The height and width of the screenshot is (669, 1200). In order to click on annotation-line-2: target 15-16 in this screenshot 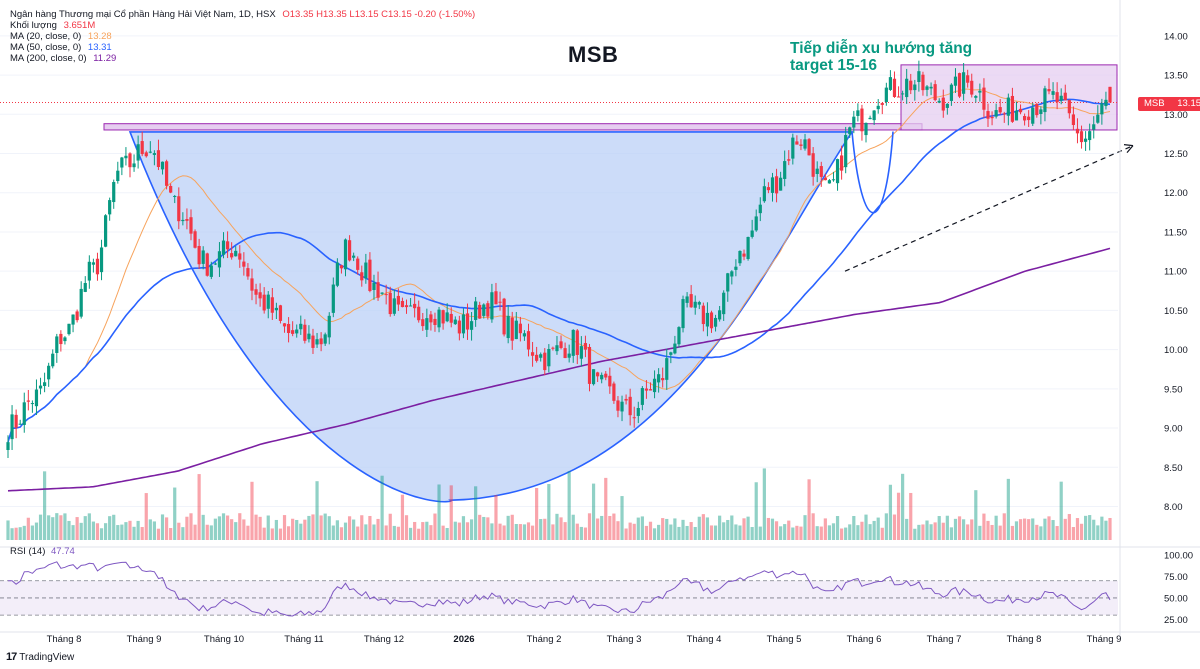, I will do `click(834, 65)`.